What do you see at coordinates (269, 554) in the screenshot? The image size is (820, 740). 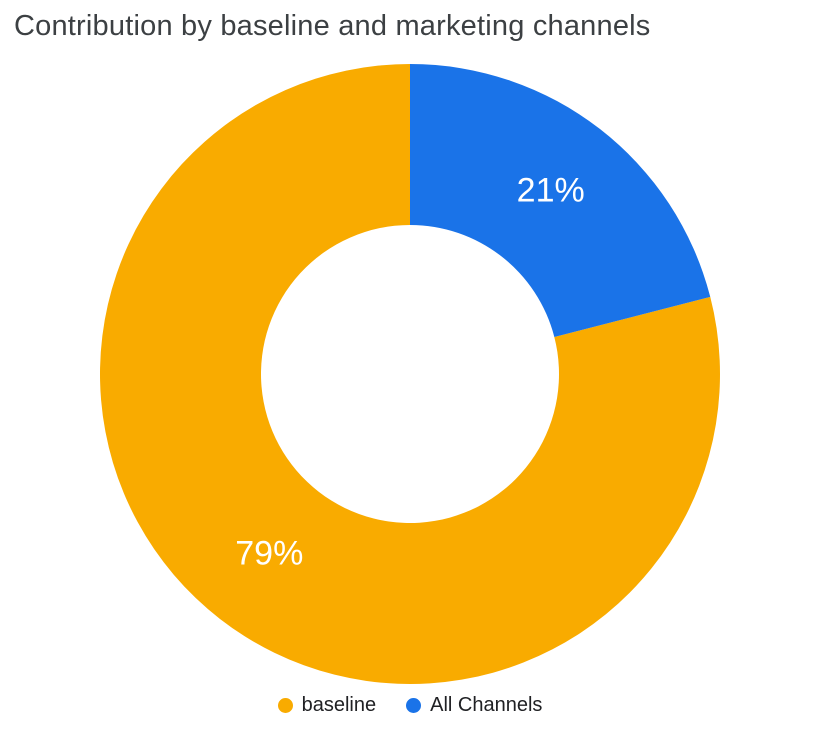 I see `slice-value-label: 79%` at bounding box center [269, 554].